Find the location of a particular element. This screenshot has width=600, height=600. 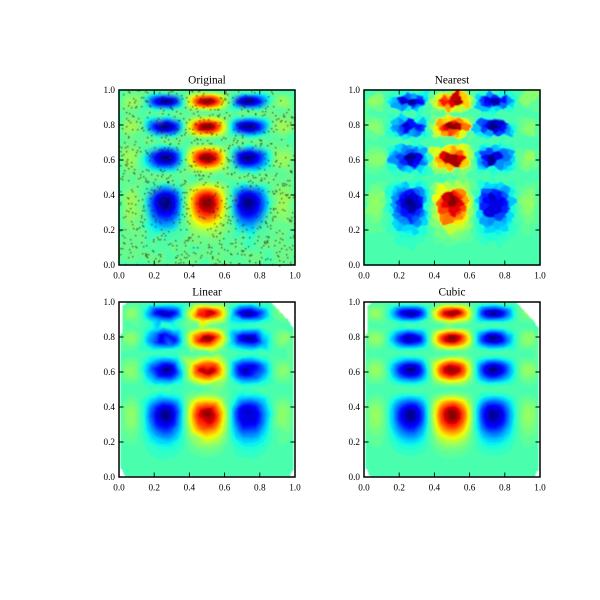

svg-text: Nearest is located at coordinates (452, 81).